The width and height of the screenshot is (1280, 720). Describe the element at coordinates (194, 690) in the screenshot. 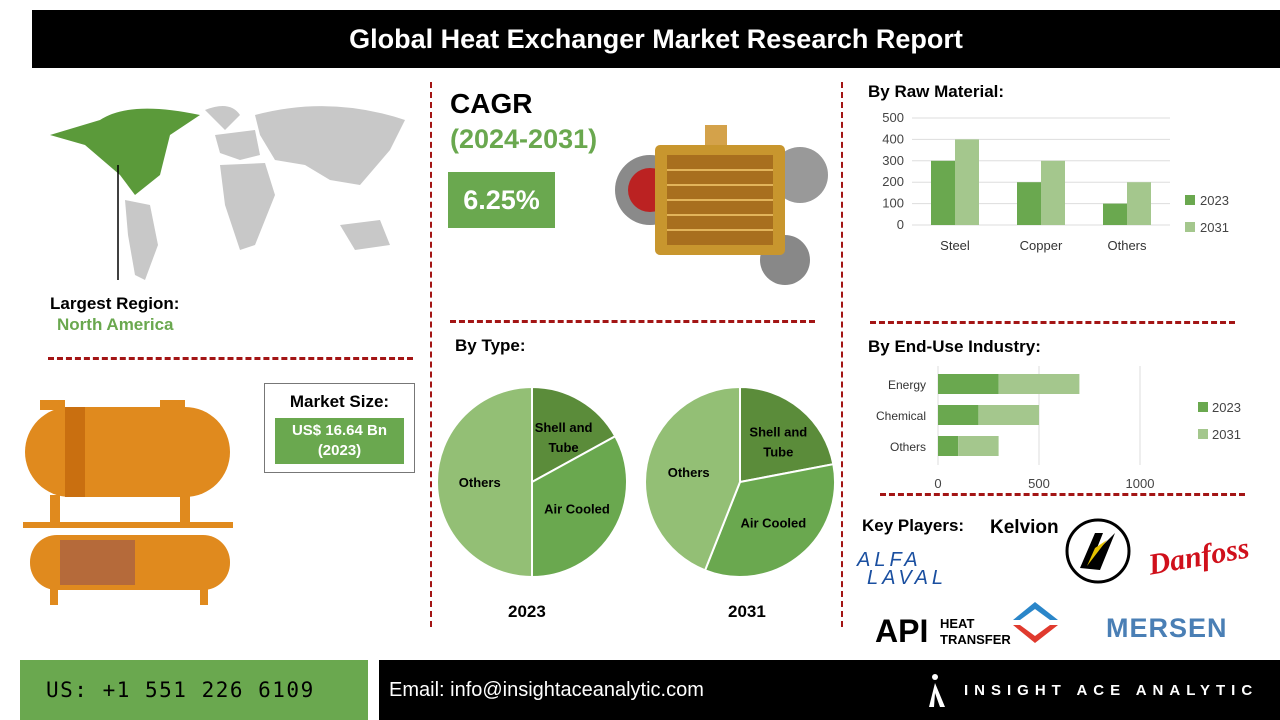

I see `footer-phone: US: +1 551 226 6109` at that location.